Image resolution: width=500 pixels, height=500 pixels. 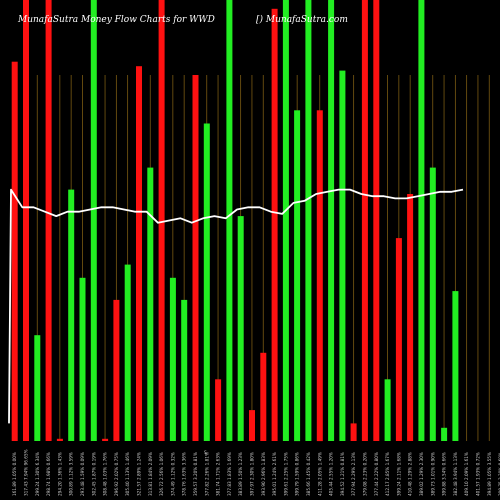 I want to click on x-tick-label: 394.89 1.05% 3.55%, so click(x=489, y=474).